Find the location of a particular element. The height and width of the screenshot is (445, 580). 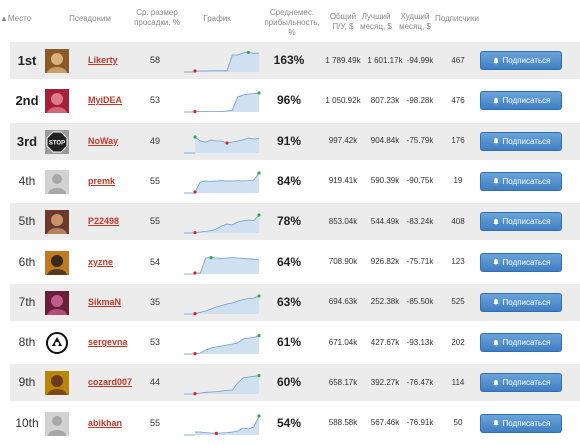

header-best: Лучший месяц, $ is located at coordinates (376, 21).